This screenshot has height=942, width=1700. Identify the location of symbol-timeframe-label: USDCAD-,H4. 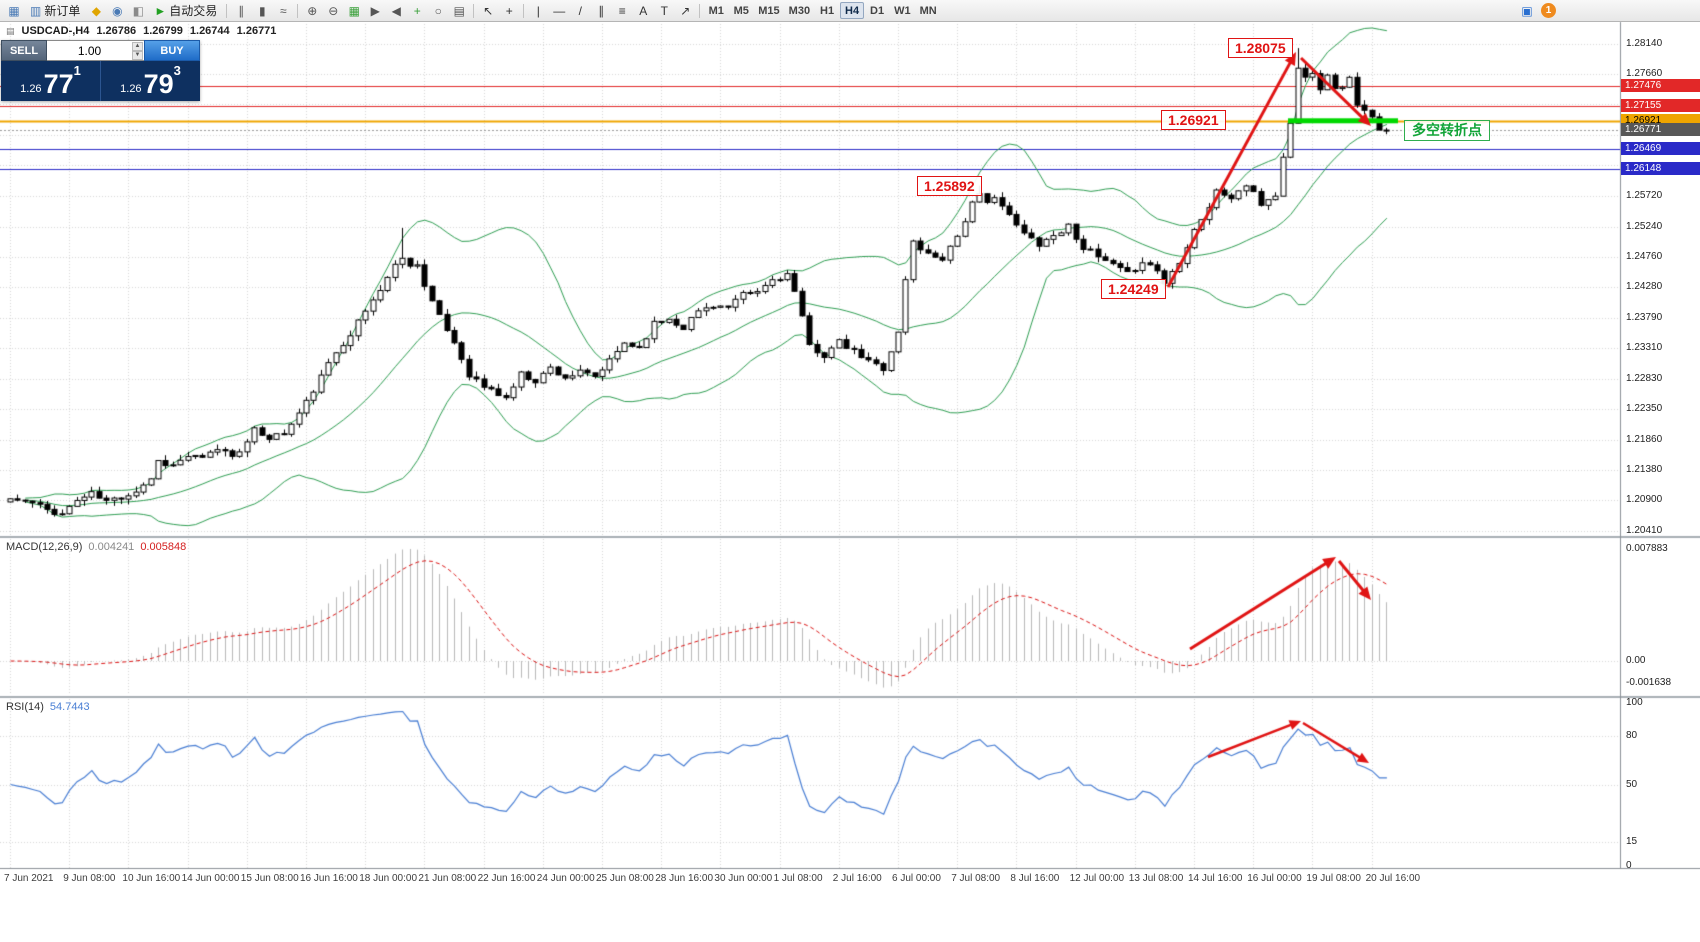
(55, 31).